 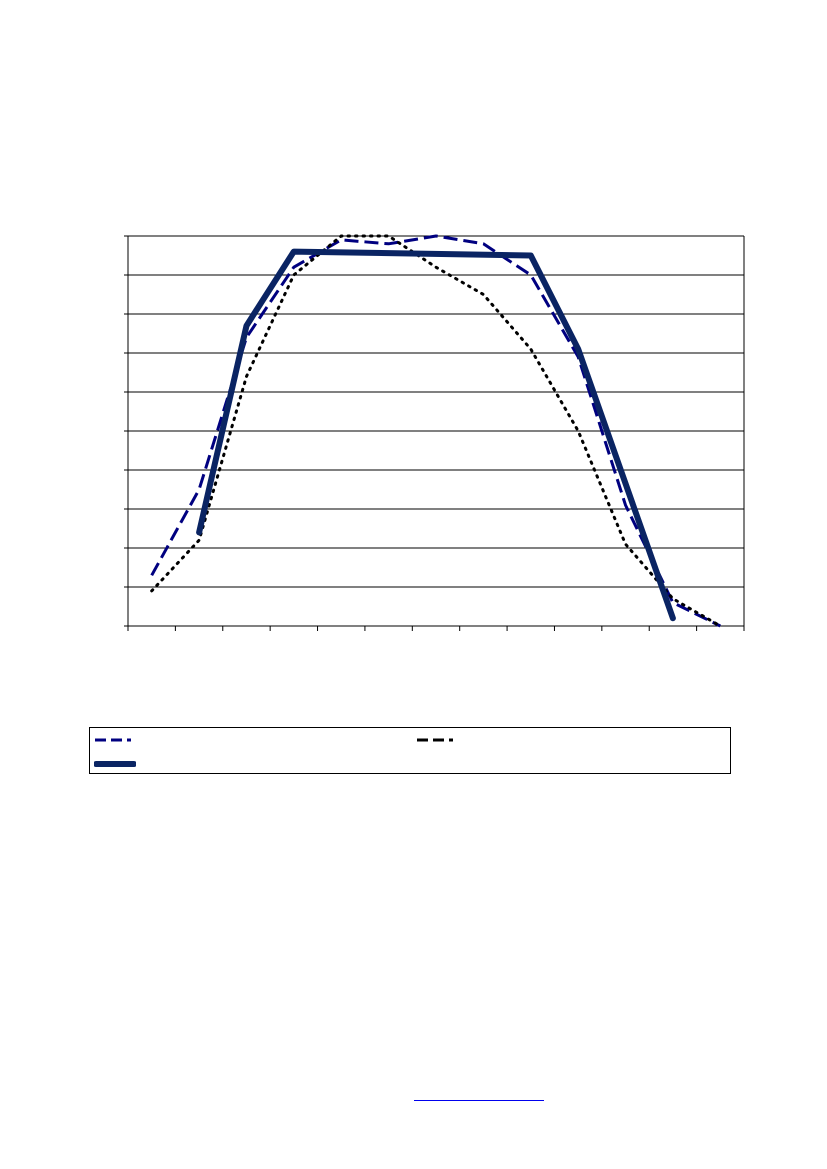 I want to click on legend-swatch-dotted, so click(x=435, y=740).